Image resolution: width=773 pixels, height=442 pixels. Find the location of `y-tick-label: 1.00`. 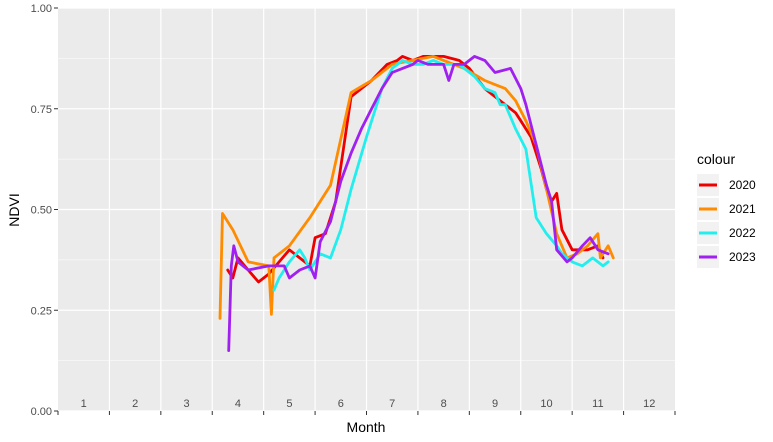

y-tick-label: 1.00 is located at coordinates (41, 9).